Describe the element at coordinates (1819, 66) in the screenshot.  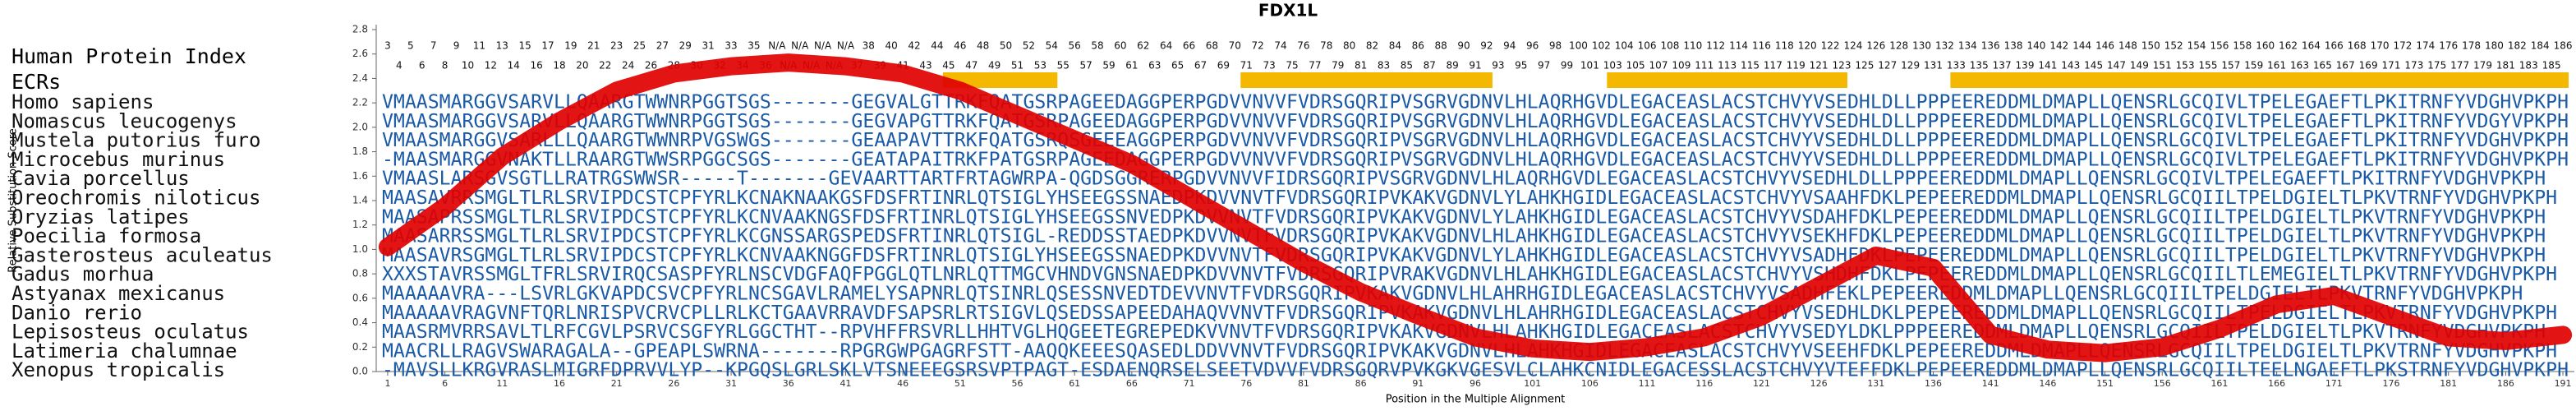
I see `human-index-label: 121` at that location.